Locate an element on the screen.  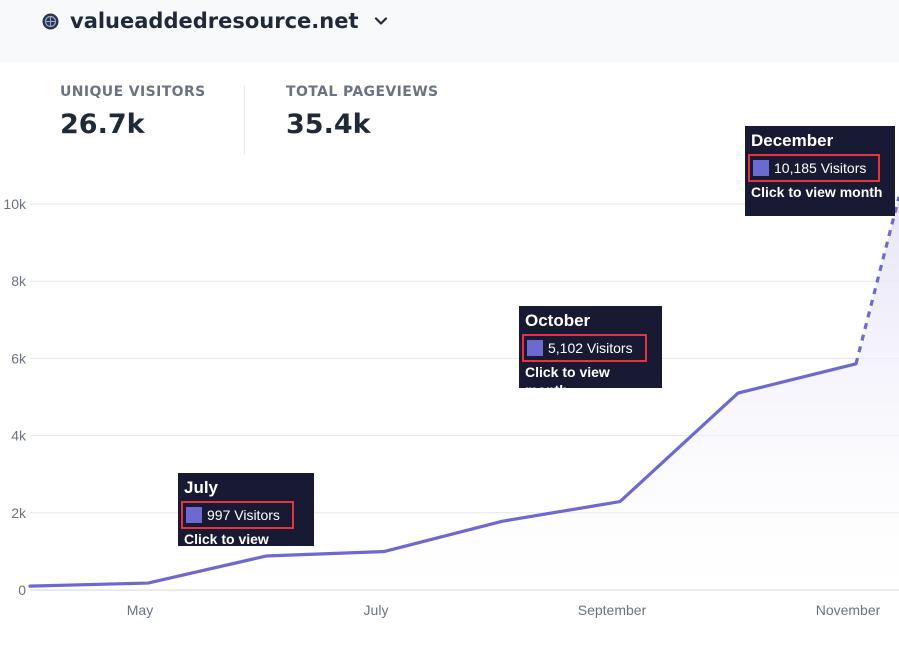
y-tick-label: 2k is located at coordinates (19, 513).